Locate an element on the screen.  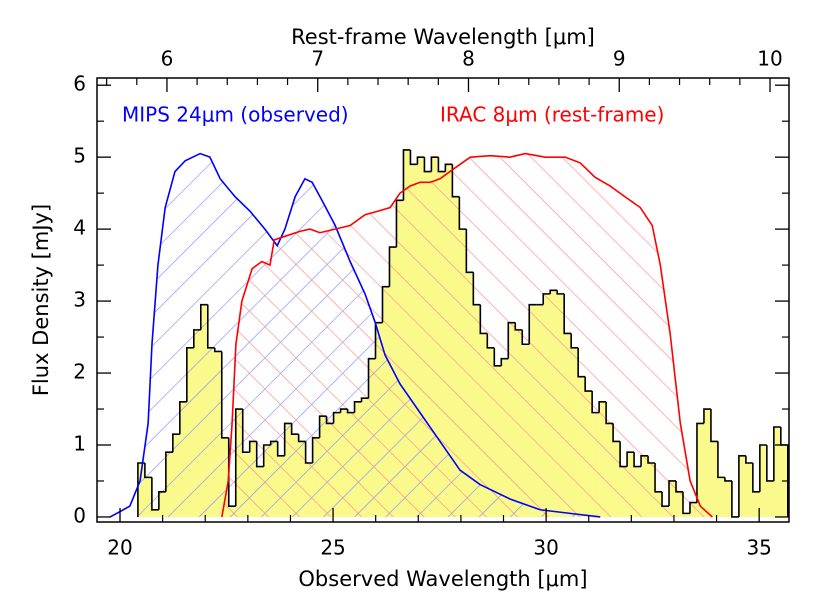
y-tick-label: 5 is located at coordinates (79, 156).